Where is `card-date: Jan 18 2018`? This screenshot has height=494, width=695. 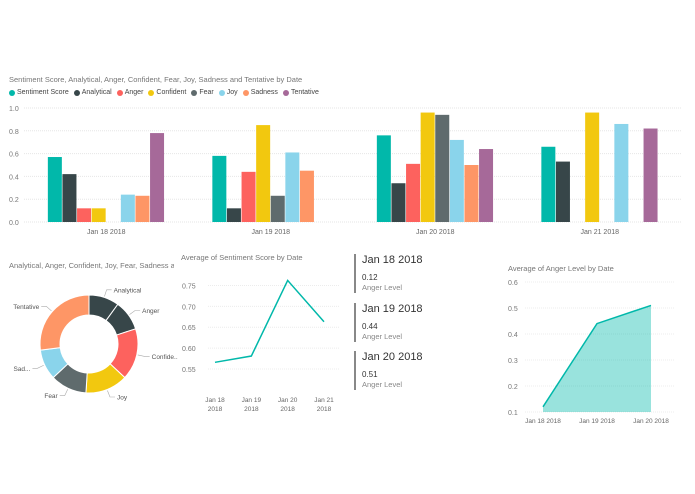
card-date: Jan 18 2018 is located at coordinates (392, 260).